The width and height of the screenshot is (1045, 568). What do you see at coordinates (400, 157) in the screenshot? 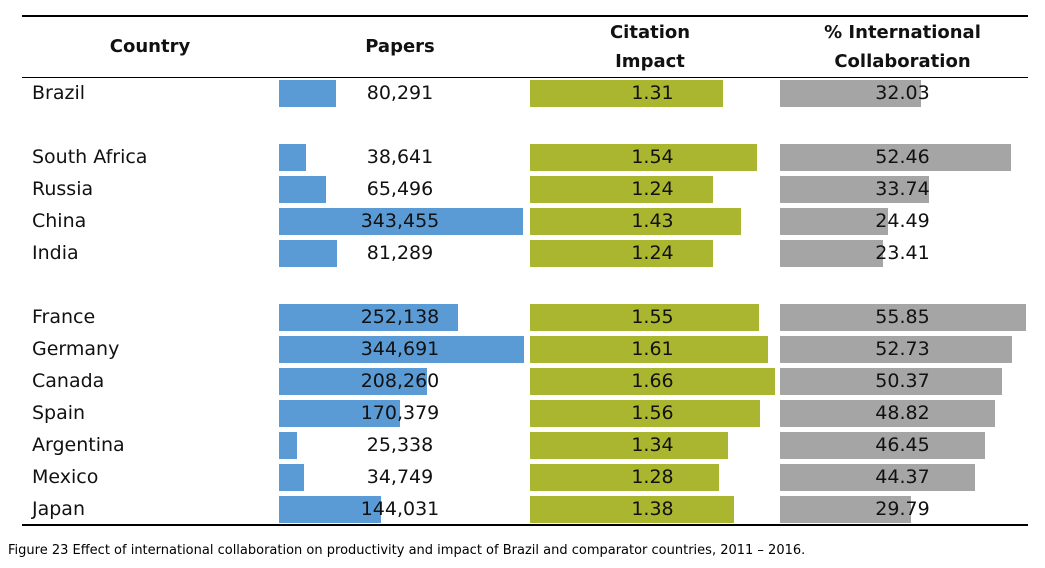
I see `papers-value: 38,641` at bounding box center [400, 157].